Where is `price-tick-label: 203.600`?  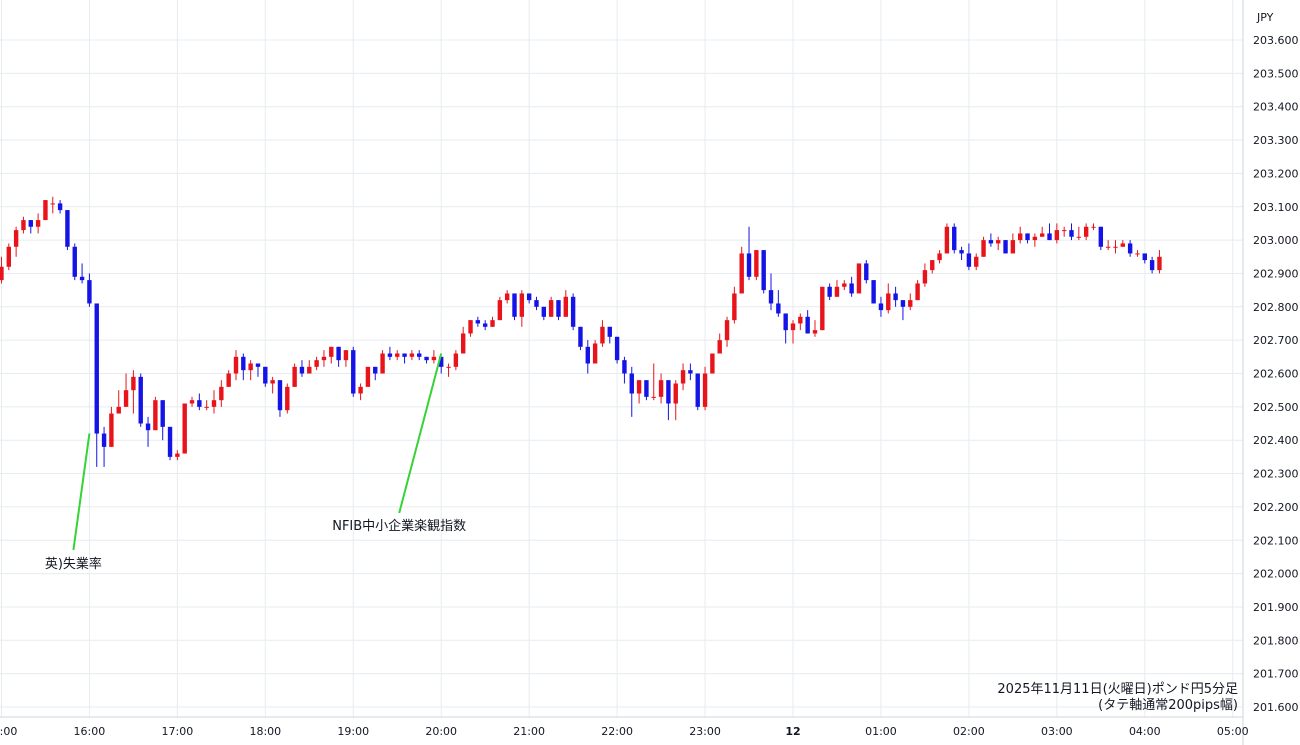
price-tick-label: 203.600 is located at coordinates (1276, 40).